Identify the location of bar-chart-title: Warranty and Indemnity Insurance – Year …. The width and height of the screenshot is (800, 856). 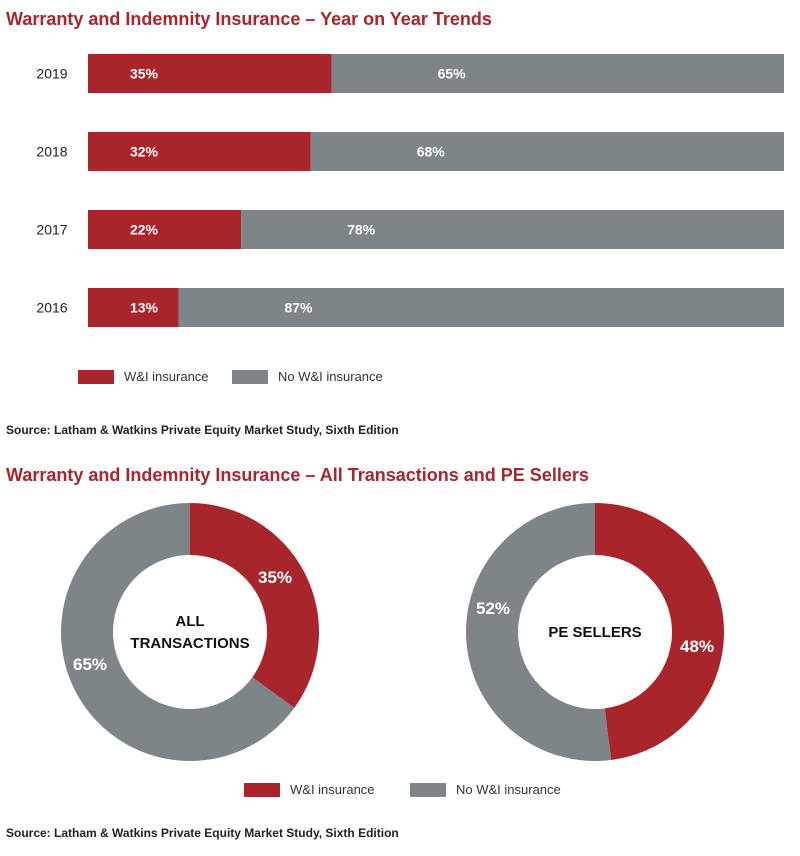
(249, 19).